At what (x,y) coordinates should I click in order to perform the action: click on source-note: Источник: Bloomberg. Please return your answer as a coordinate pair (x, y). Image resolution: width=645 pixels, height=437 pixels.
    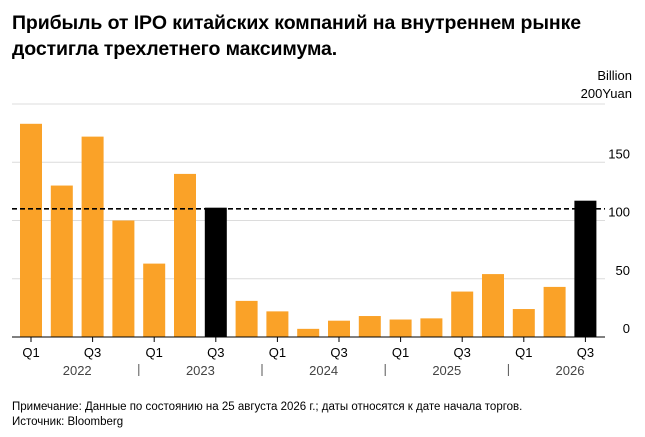
    Looking at the image, I should click on (68, 422).